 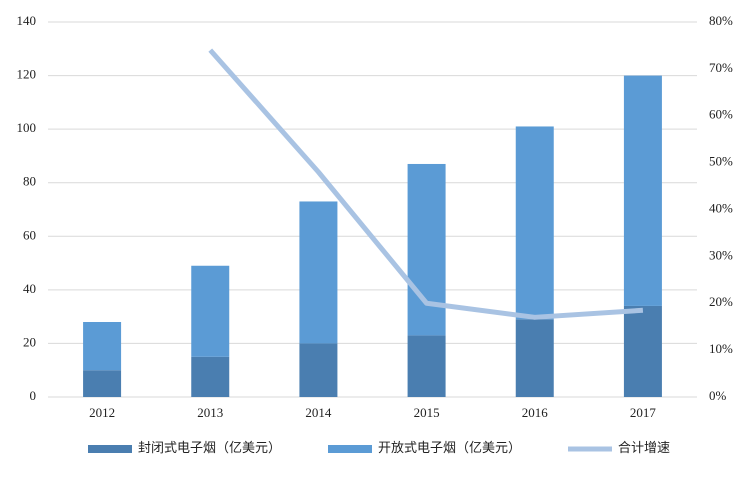 What do you see at coordinates (27, 127) in the screenshot?
I see `y-tick-label: 100` at bounding box center [27, 127].